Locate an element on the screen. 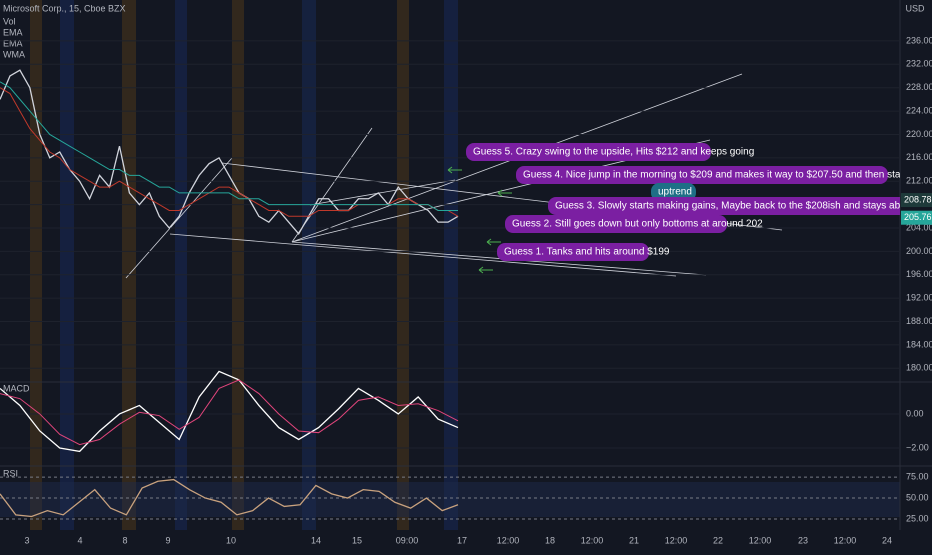  x-tick-label: 14 is located at coordinates (316, 540).